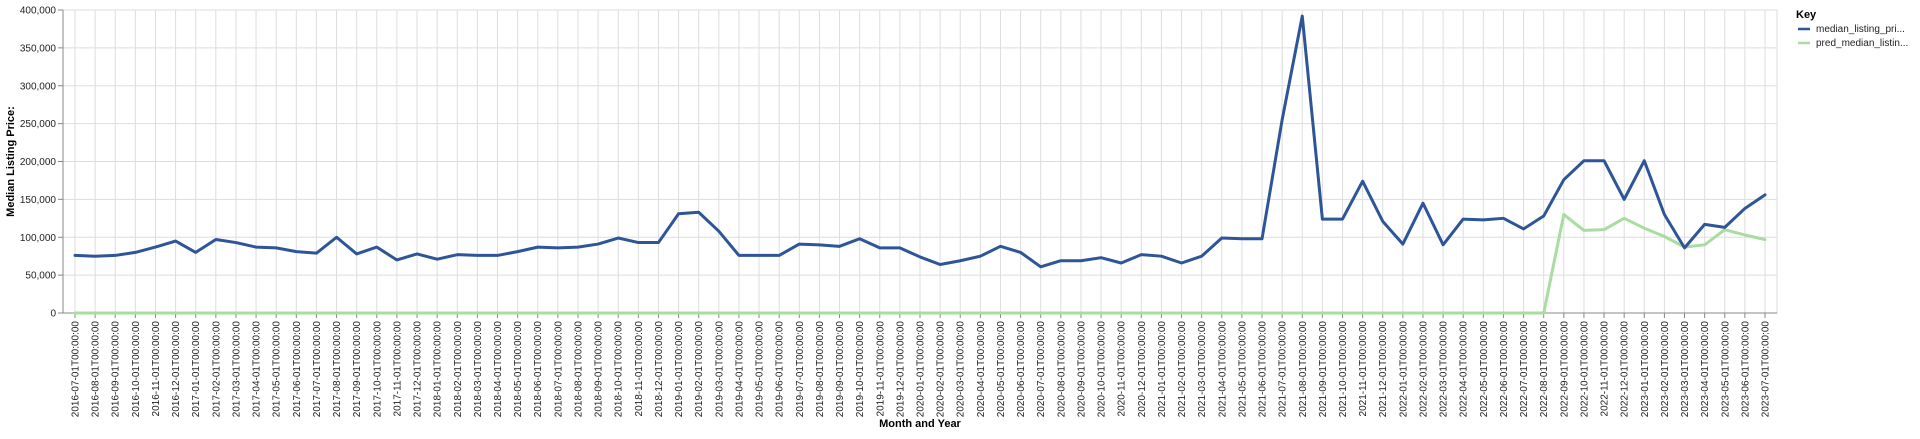 The width and height of the screenshot is (1920, 439). Describe the element at coordinates (921, 369) in the screenshot. I see `x-tick-label: 2020-01-01T00:00:00` at that location.